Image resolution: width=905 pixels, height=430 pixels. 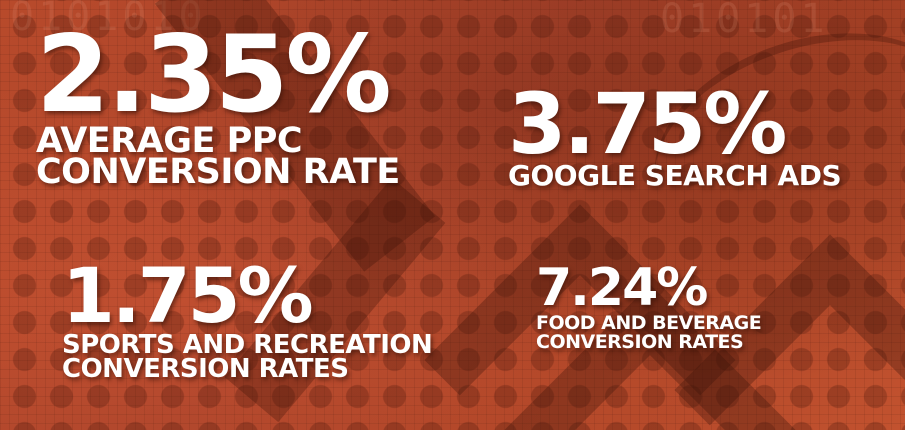 What do you see at coordinates (744, 21) in the screenshot?
I see `background-binary-text: 010101` at bounding box center [744, 21].